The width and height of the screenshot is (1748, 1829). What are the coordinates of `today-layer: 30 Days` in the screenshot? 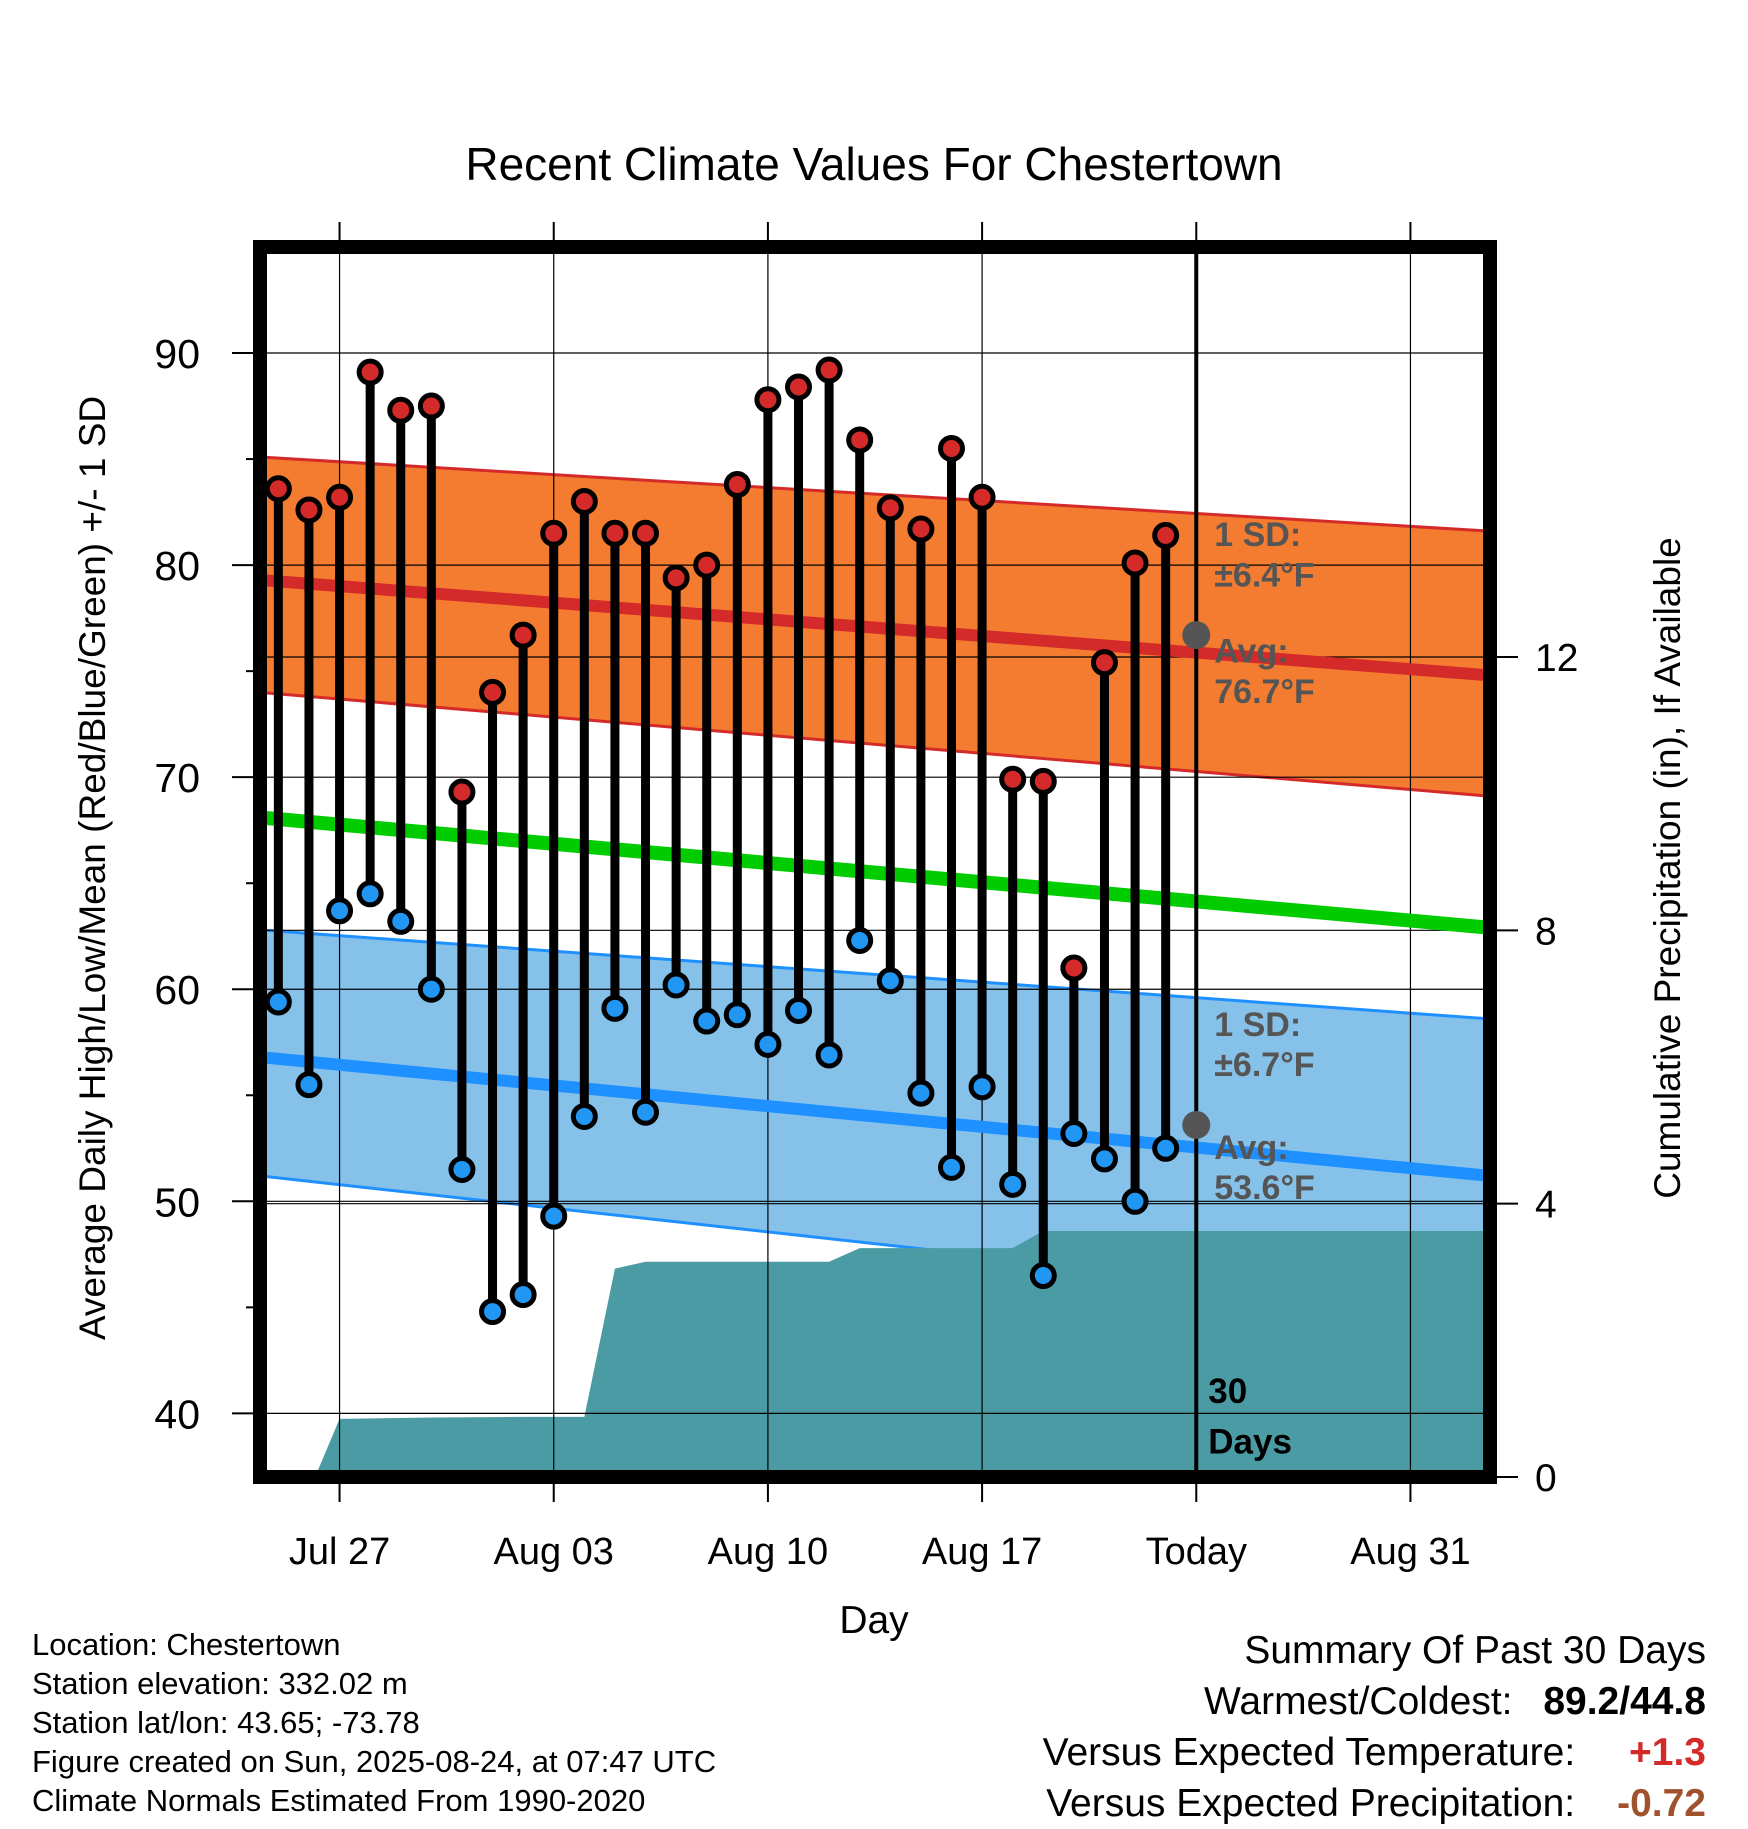 It's located at (1243, 862).